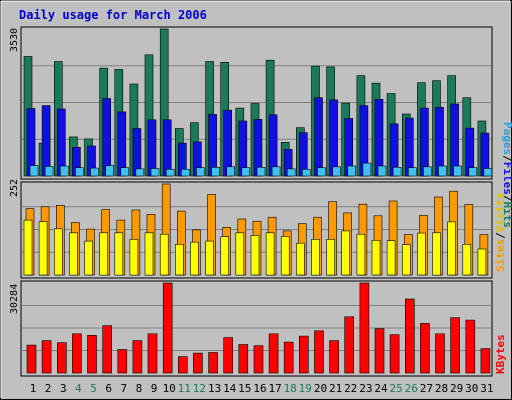 The width and height of the screenshot is (512, 400). Describe the element at coordinates (199, 388) in the screenshot. I see `x-tick-label: 12` at that location.